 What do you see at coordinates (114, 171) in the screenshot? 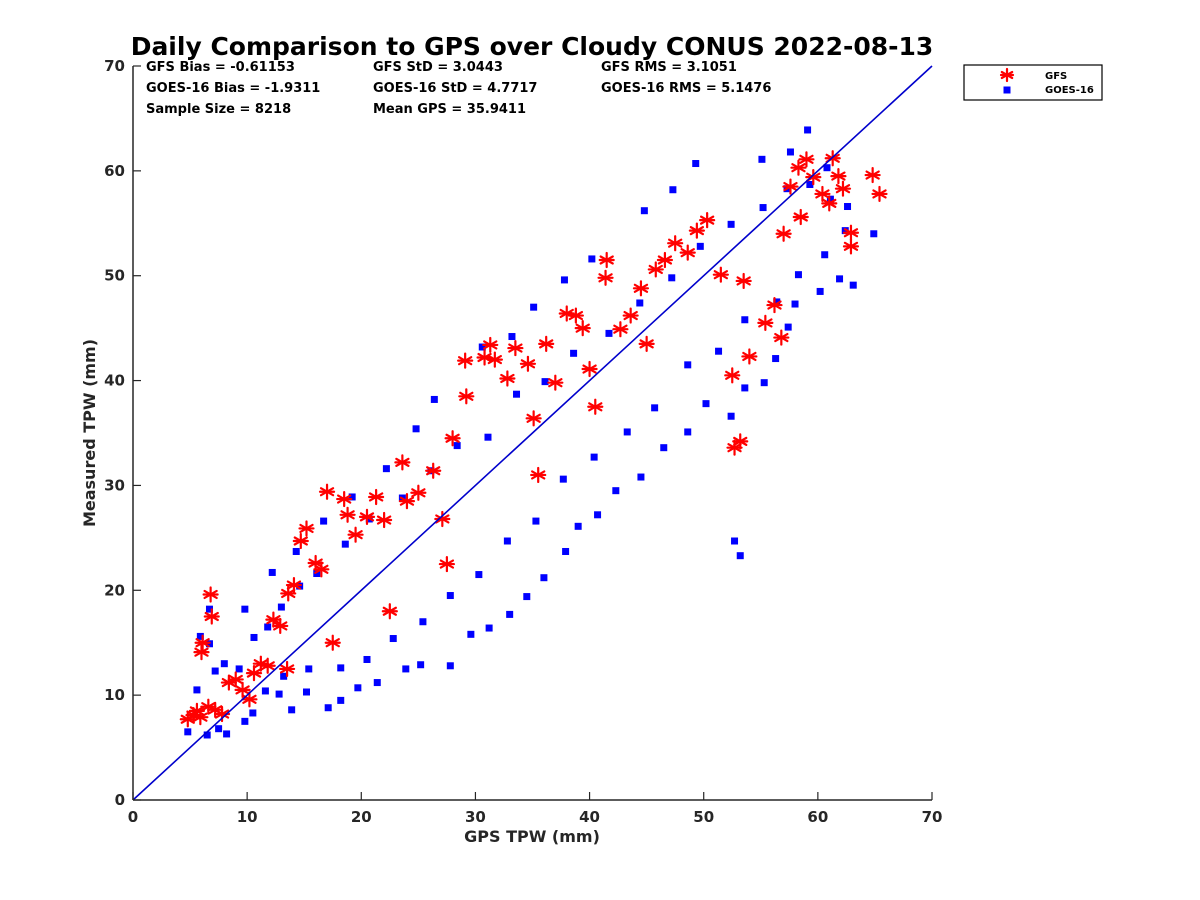
I see `y-tick-label: 60` at bounding box center [114, 171].